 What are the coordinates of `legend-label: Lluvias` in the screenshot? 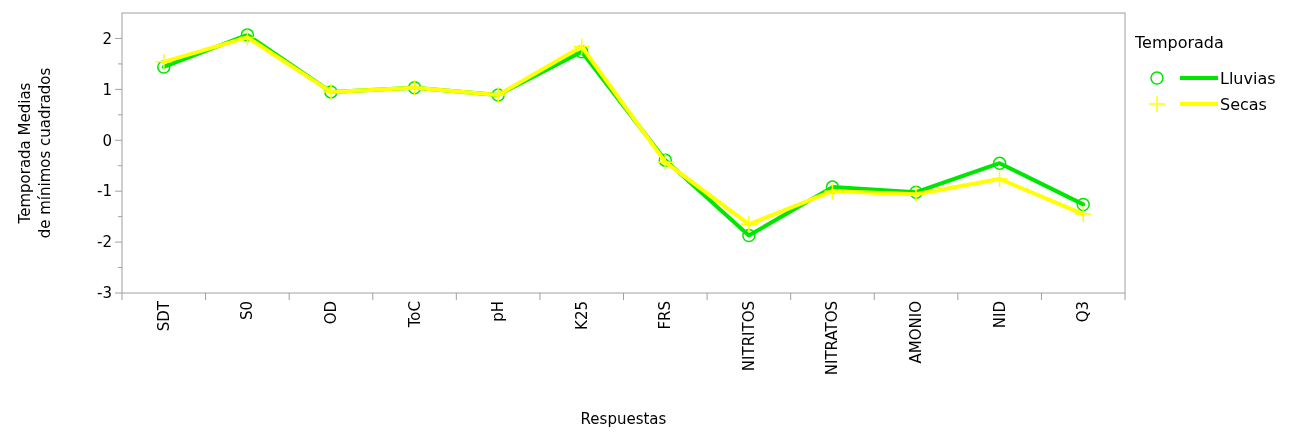 It's located at (1248, 78).